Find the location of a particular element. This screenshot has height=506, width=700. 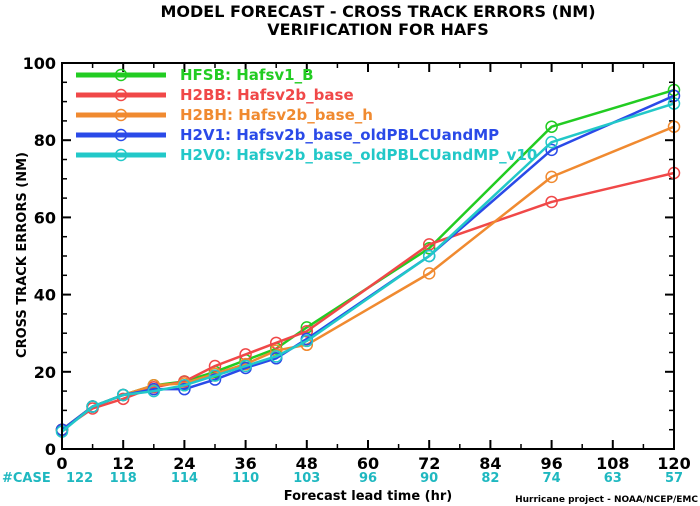

legend-item: H2BB: Hafsv2b_base is located at coordinates (215, 95).